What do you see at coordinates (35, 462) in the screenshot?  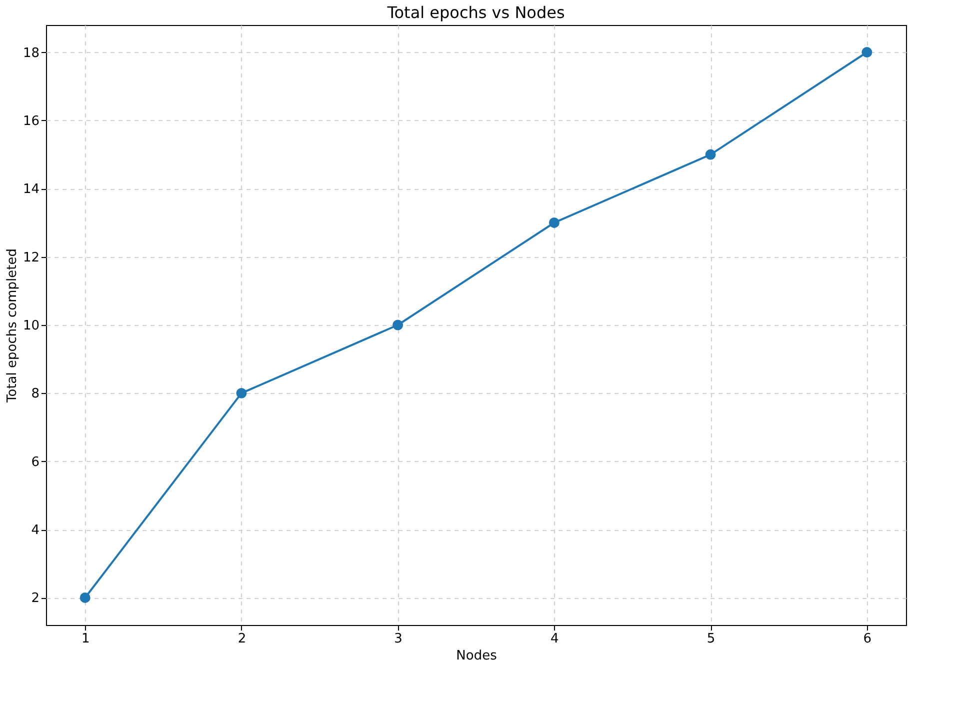 I see `y-tick-label: 6` at bounding box center [35, 462].